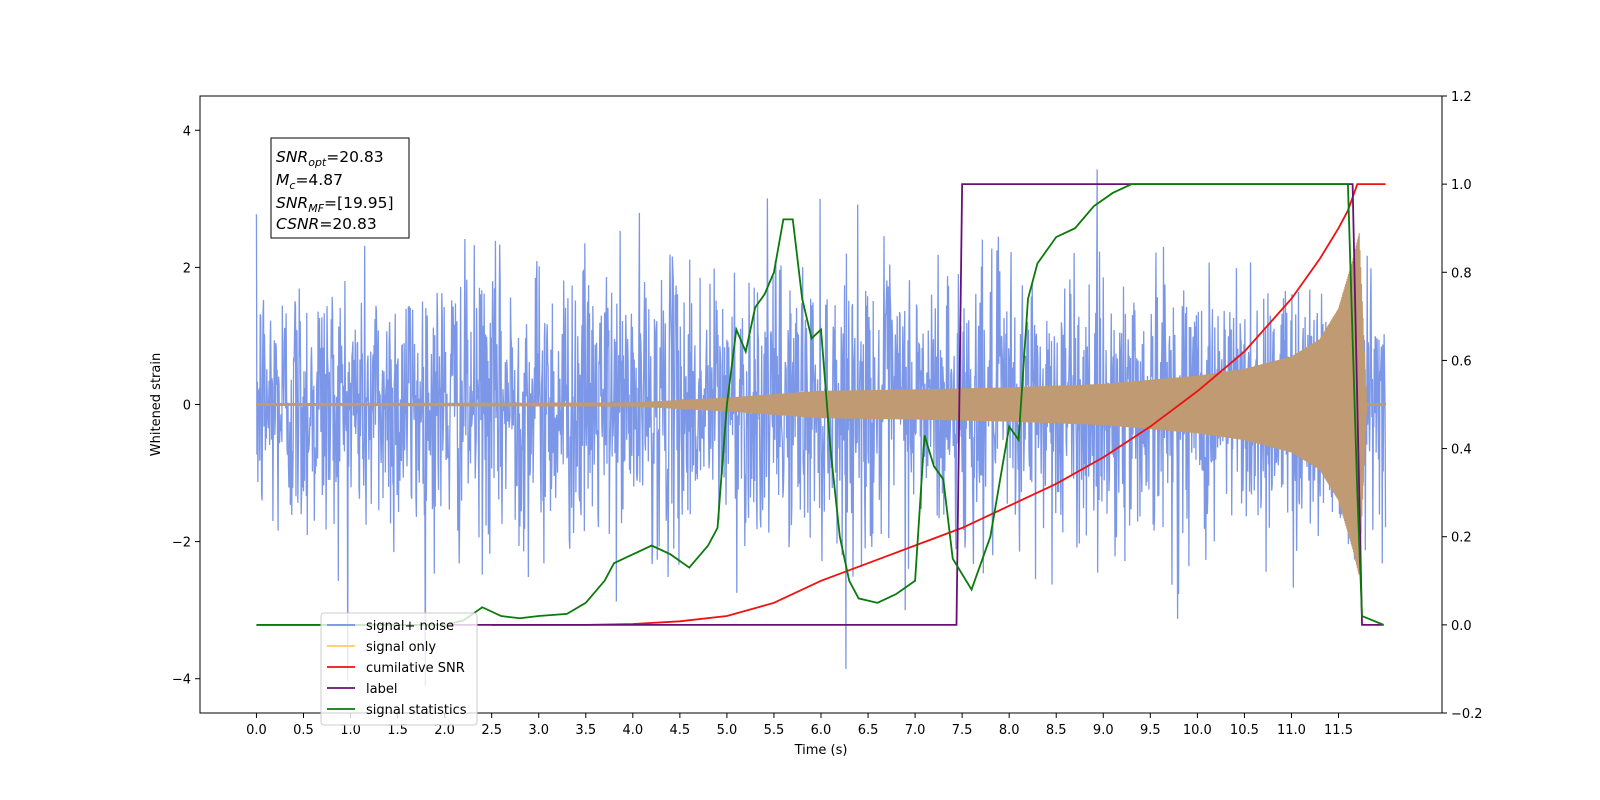 This screenshot has width=1600, height=800. Describe the element at coordinates (774, 730) in the screenshot. I see `x-tick-label: 5.5` at that location.